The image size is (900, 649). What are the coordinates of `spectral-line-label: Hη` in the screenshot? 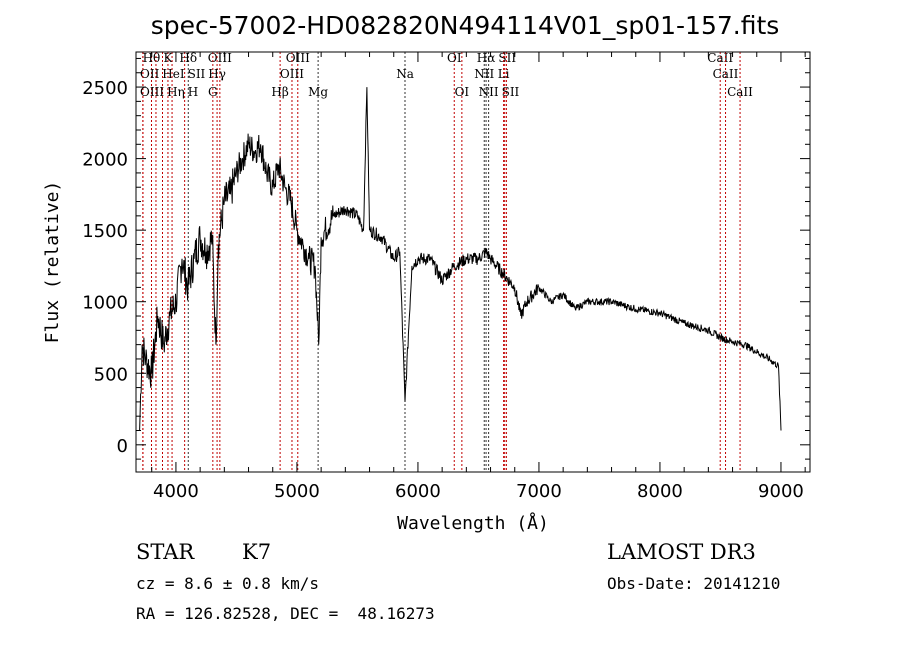 It's located at (176, 92).